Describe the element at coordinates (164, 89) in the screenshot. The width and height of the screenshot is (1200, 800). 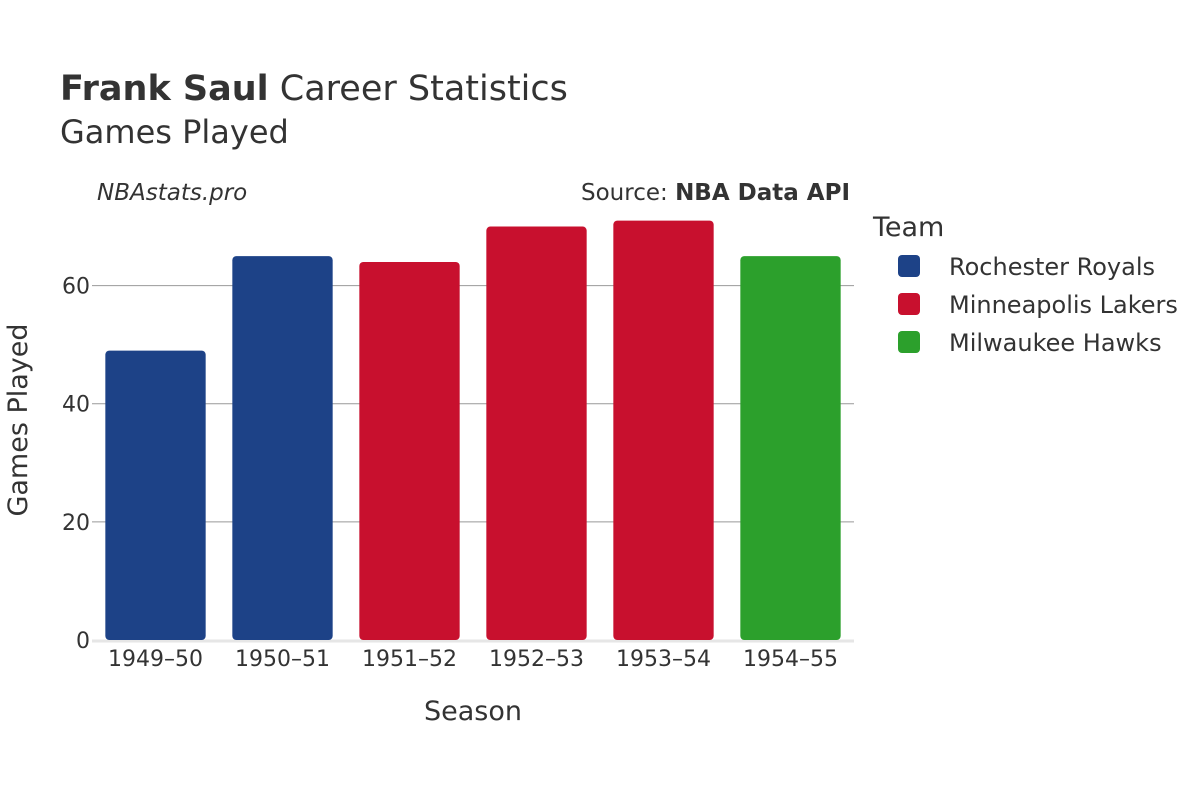
I see `title-player-name: Frank Saul` at that location.